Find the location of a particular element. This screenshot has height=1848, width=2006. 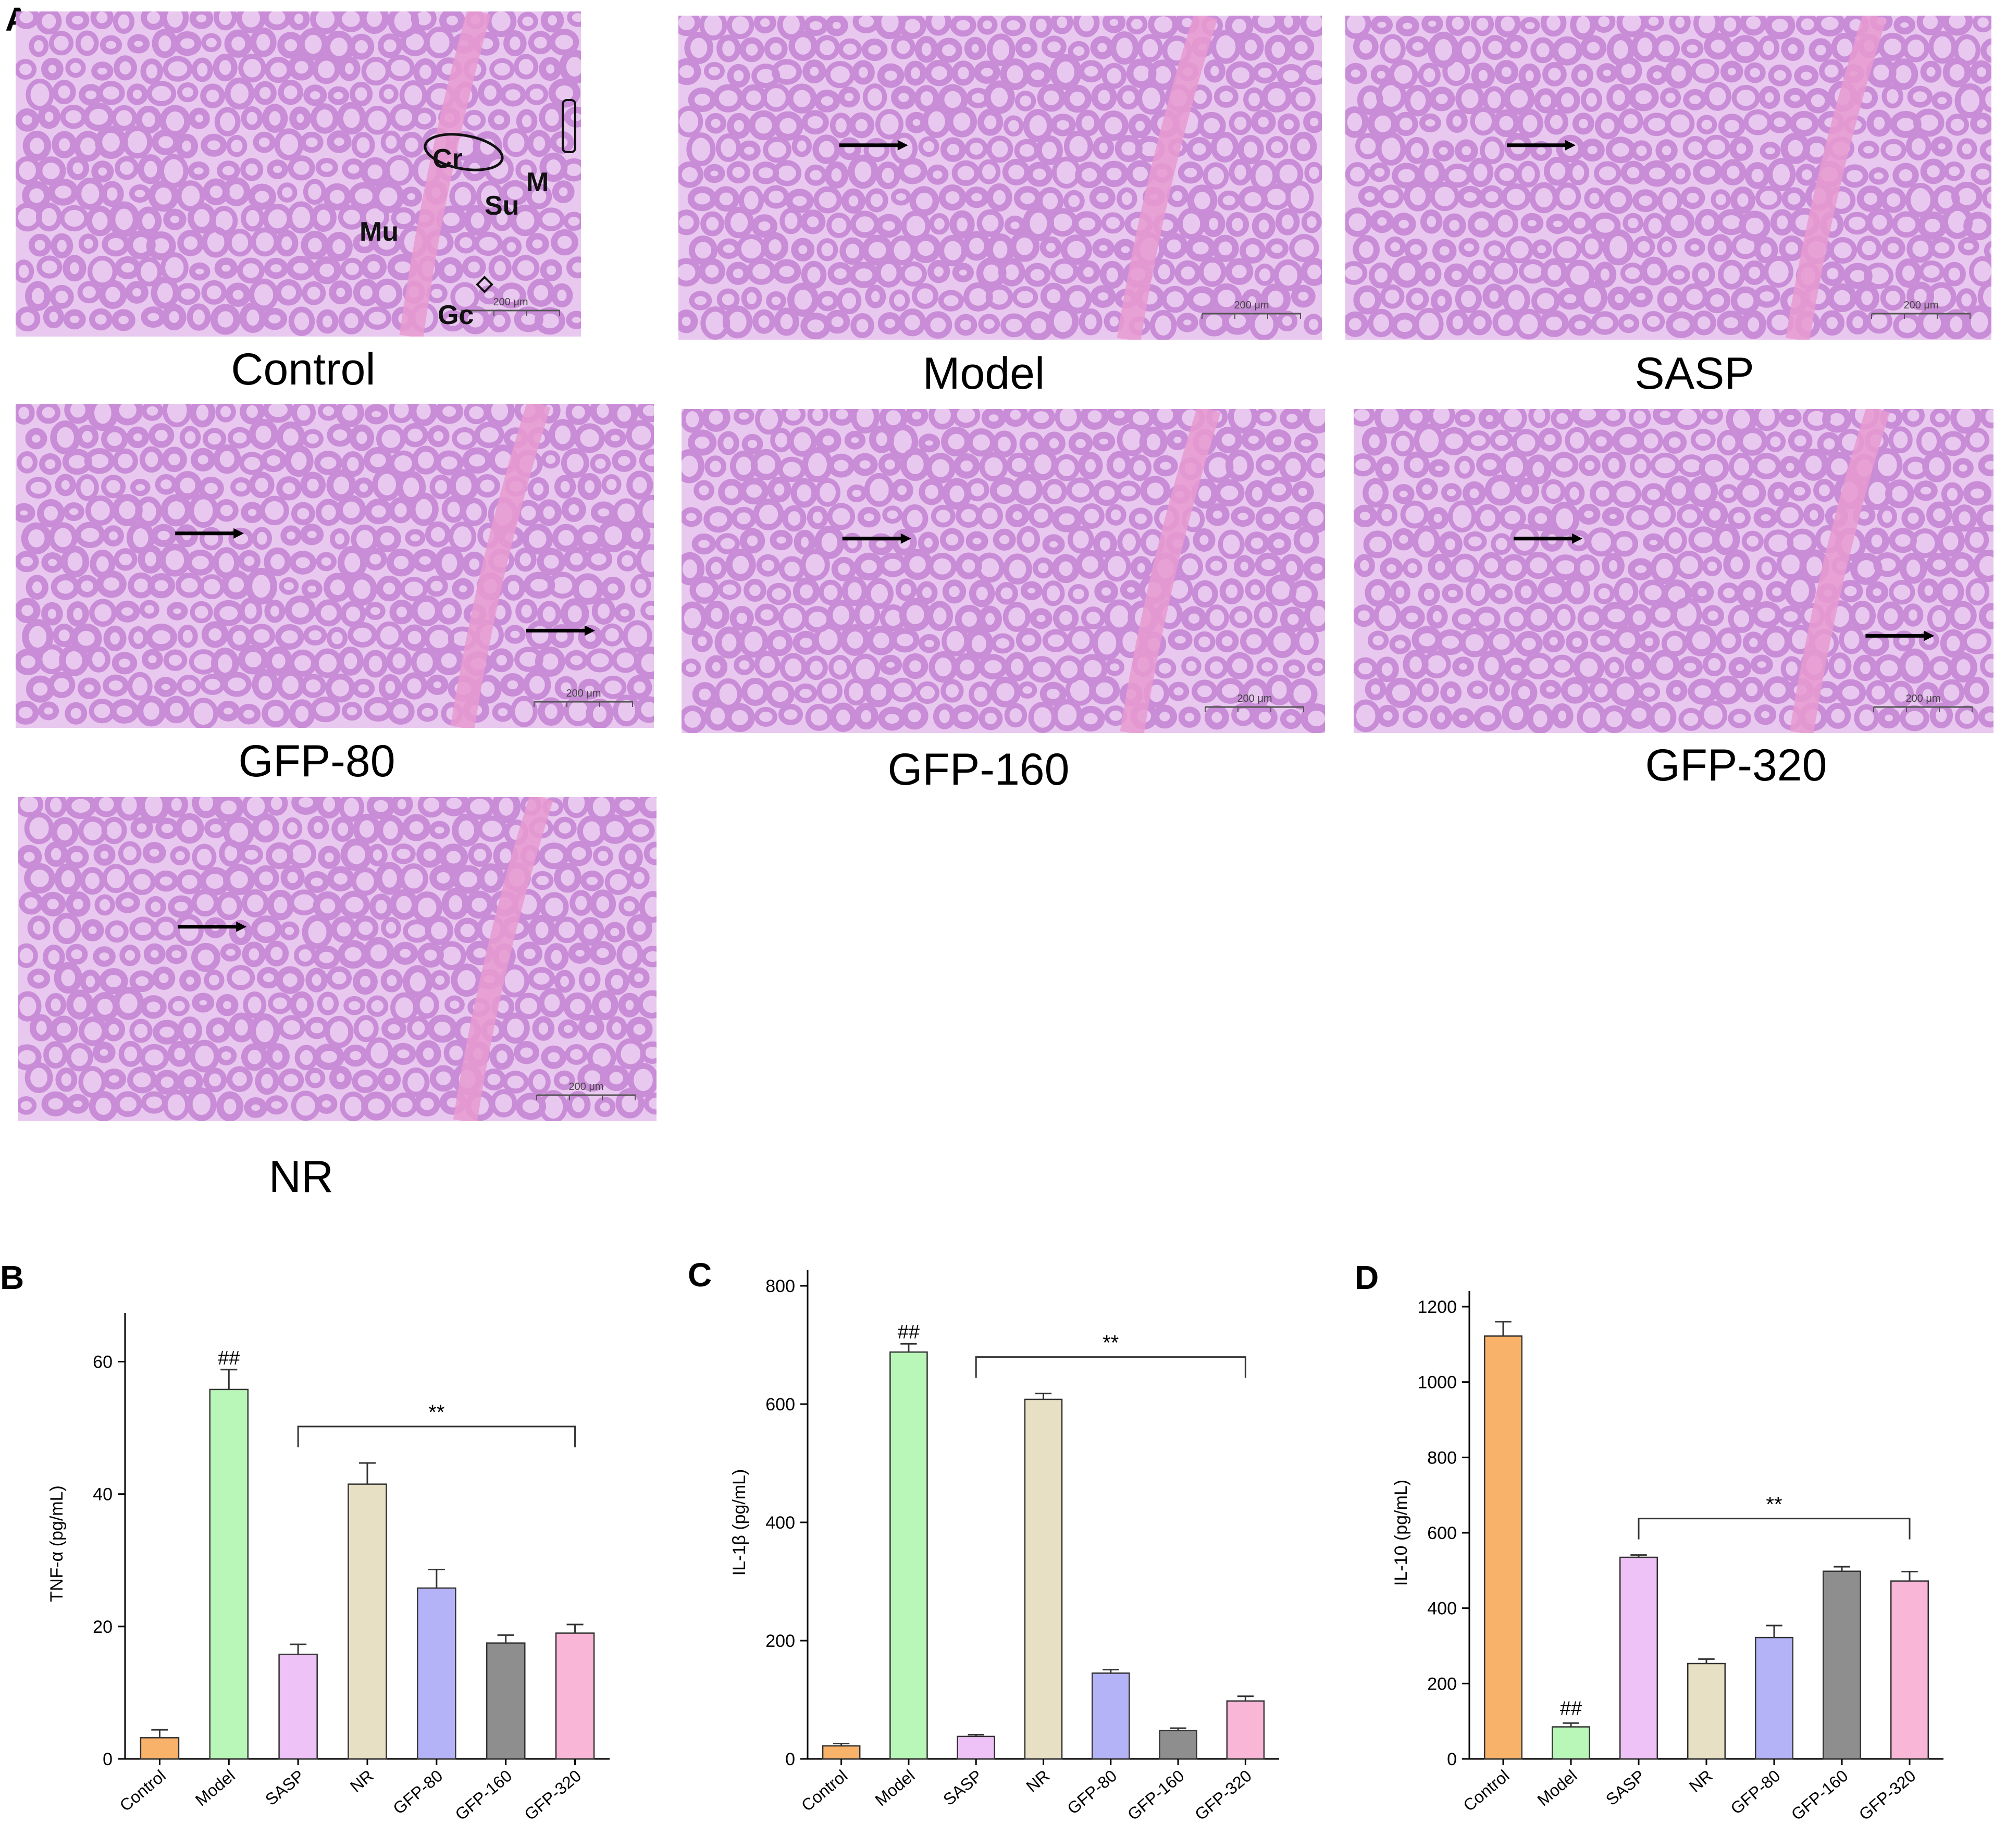

panel-letter-c: C is located at coordinates (700, 1275).